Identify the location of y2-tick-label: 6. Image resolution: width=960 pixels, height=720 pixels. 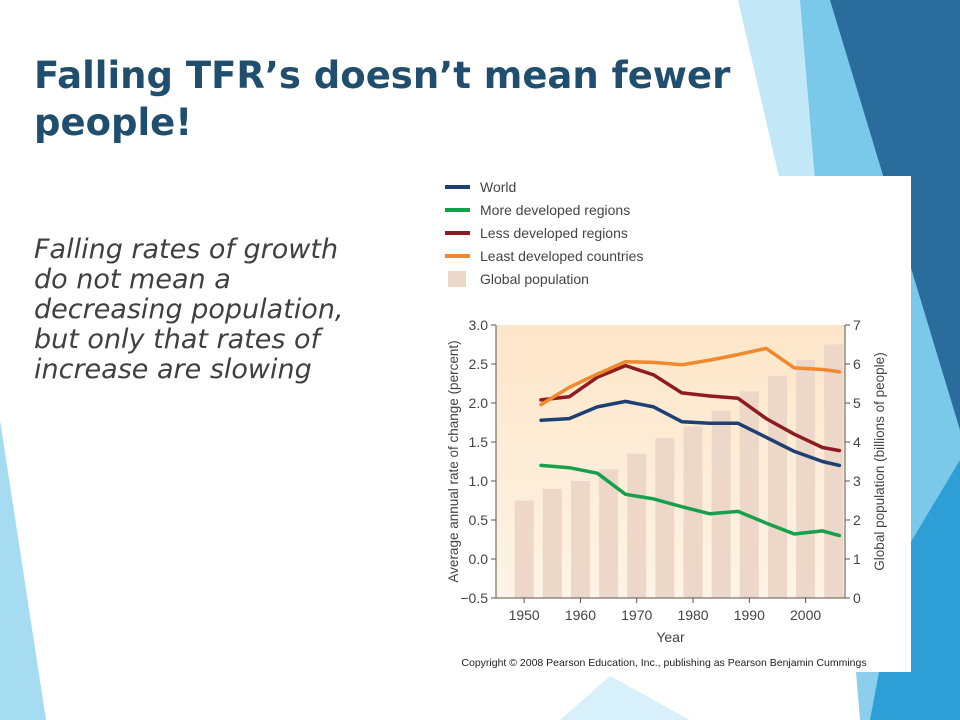
(857, 364).